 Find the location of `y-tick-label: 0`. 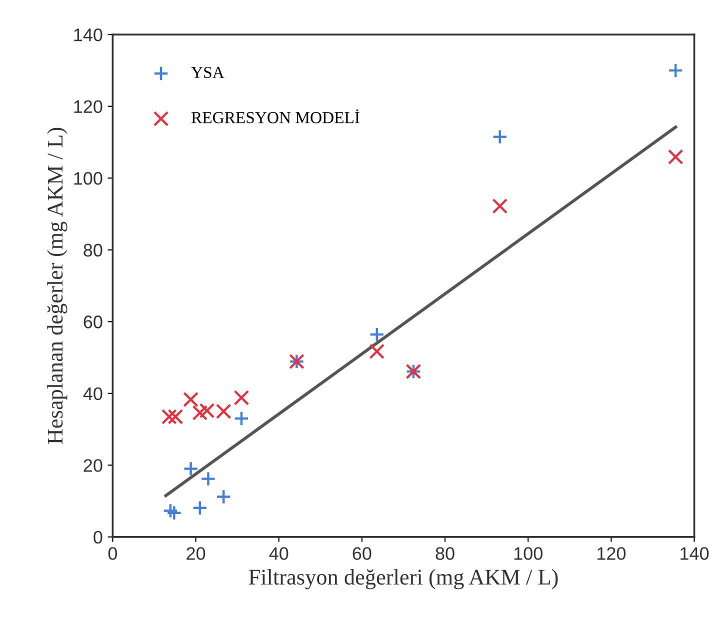

y-tick-label: 0 is located at coordinates (98, 537).